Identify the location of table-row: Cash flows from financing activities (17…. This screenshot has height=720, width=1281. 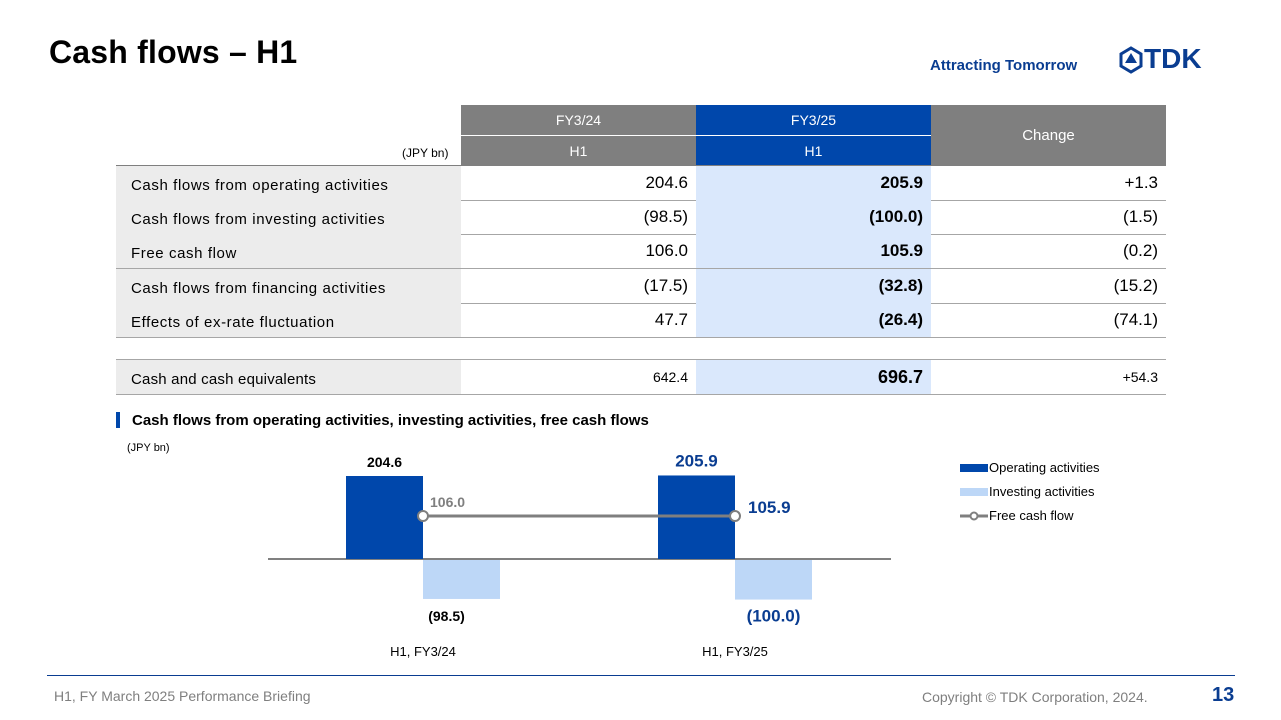
(641, 286).